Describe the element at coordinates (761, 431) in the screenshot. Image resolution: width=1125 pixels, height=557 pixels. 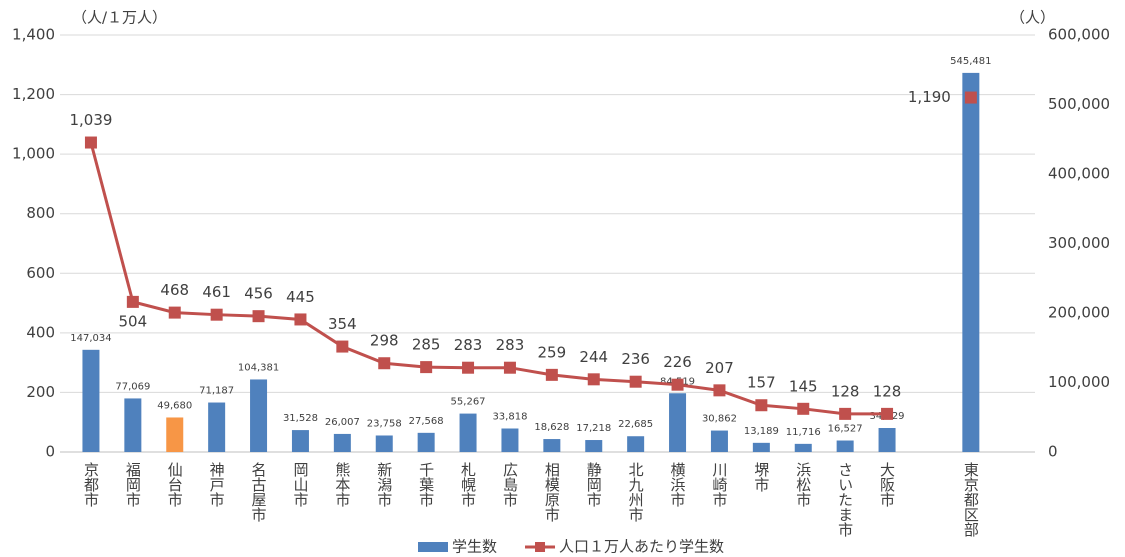
I see `bar-value-label: 13,189` at that location.